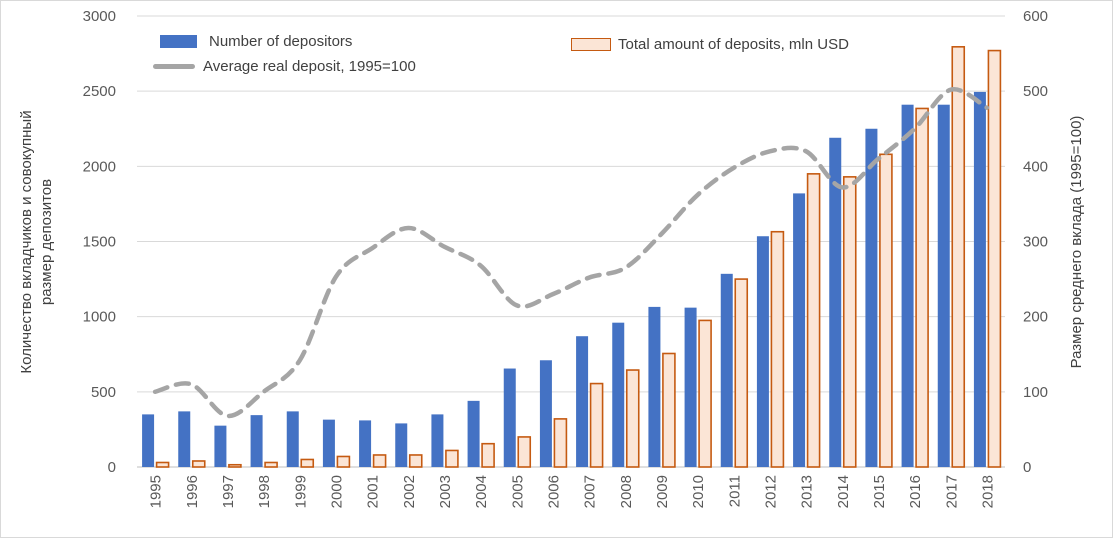 The image size is (1113, 538). I want to click on y-tick-label-right: 500, so click(1035, 91).